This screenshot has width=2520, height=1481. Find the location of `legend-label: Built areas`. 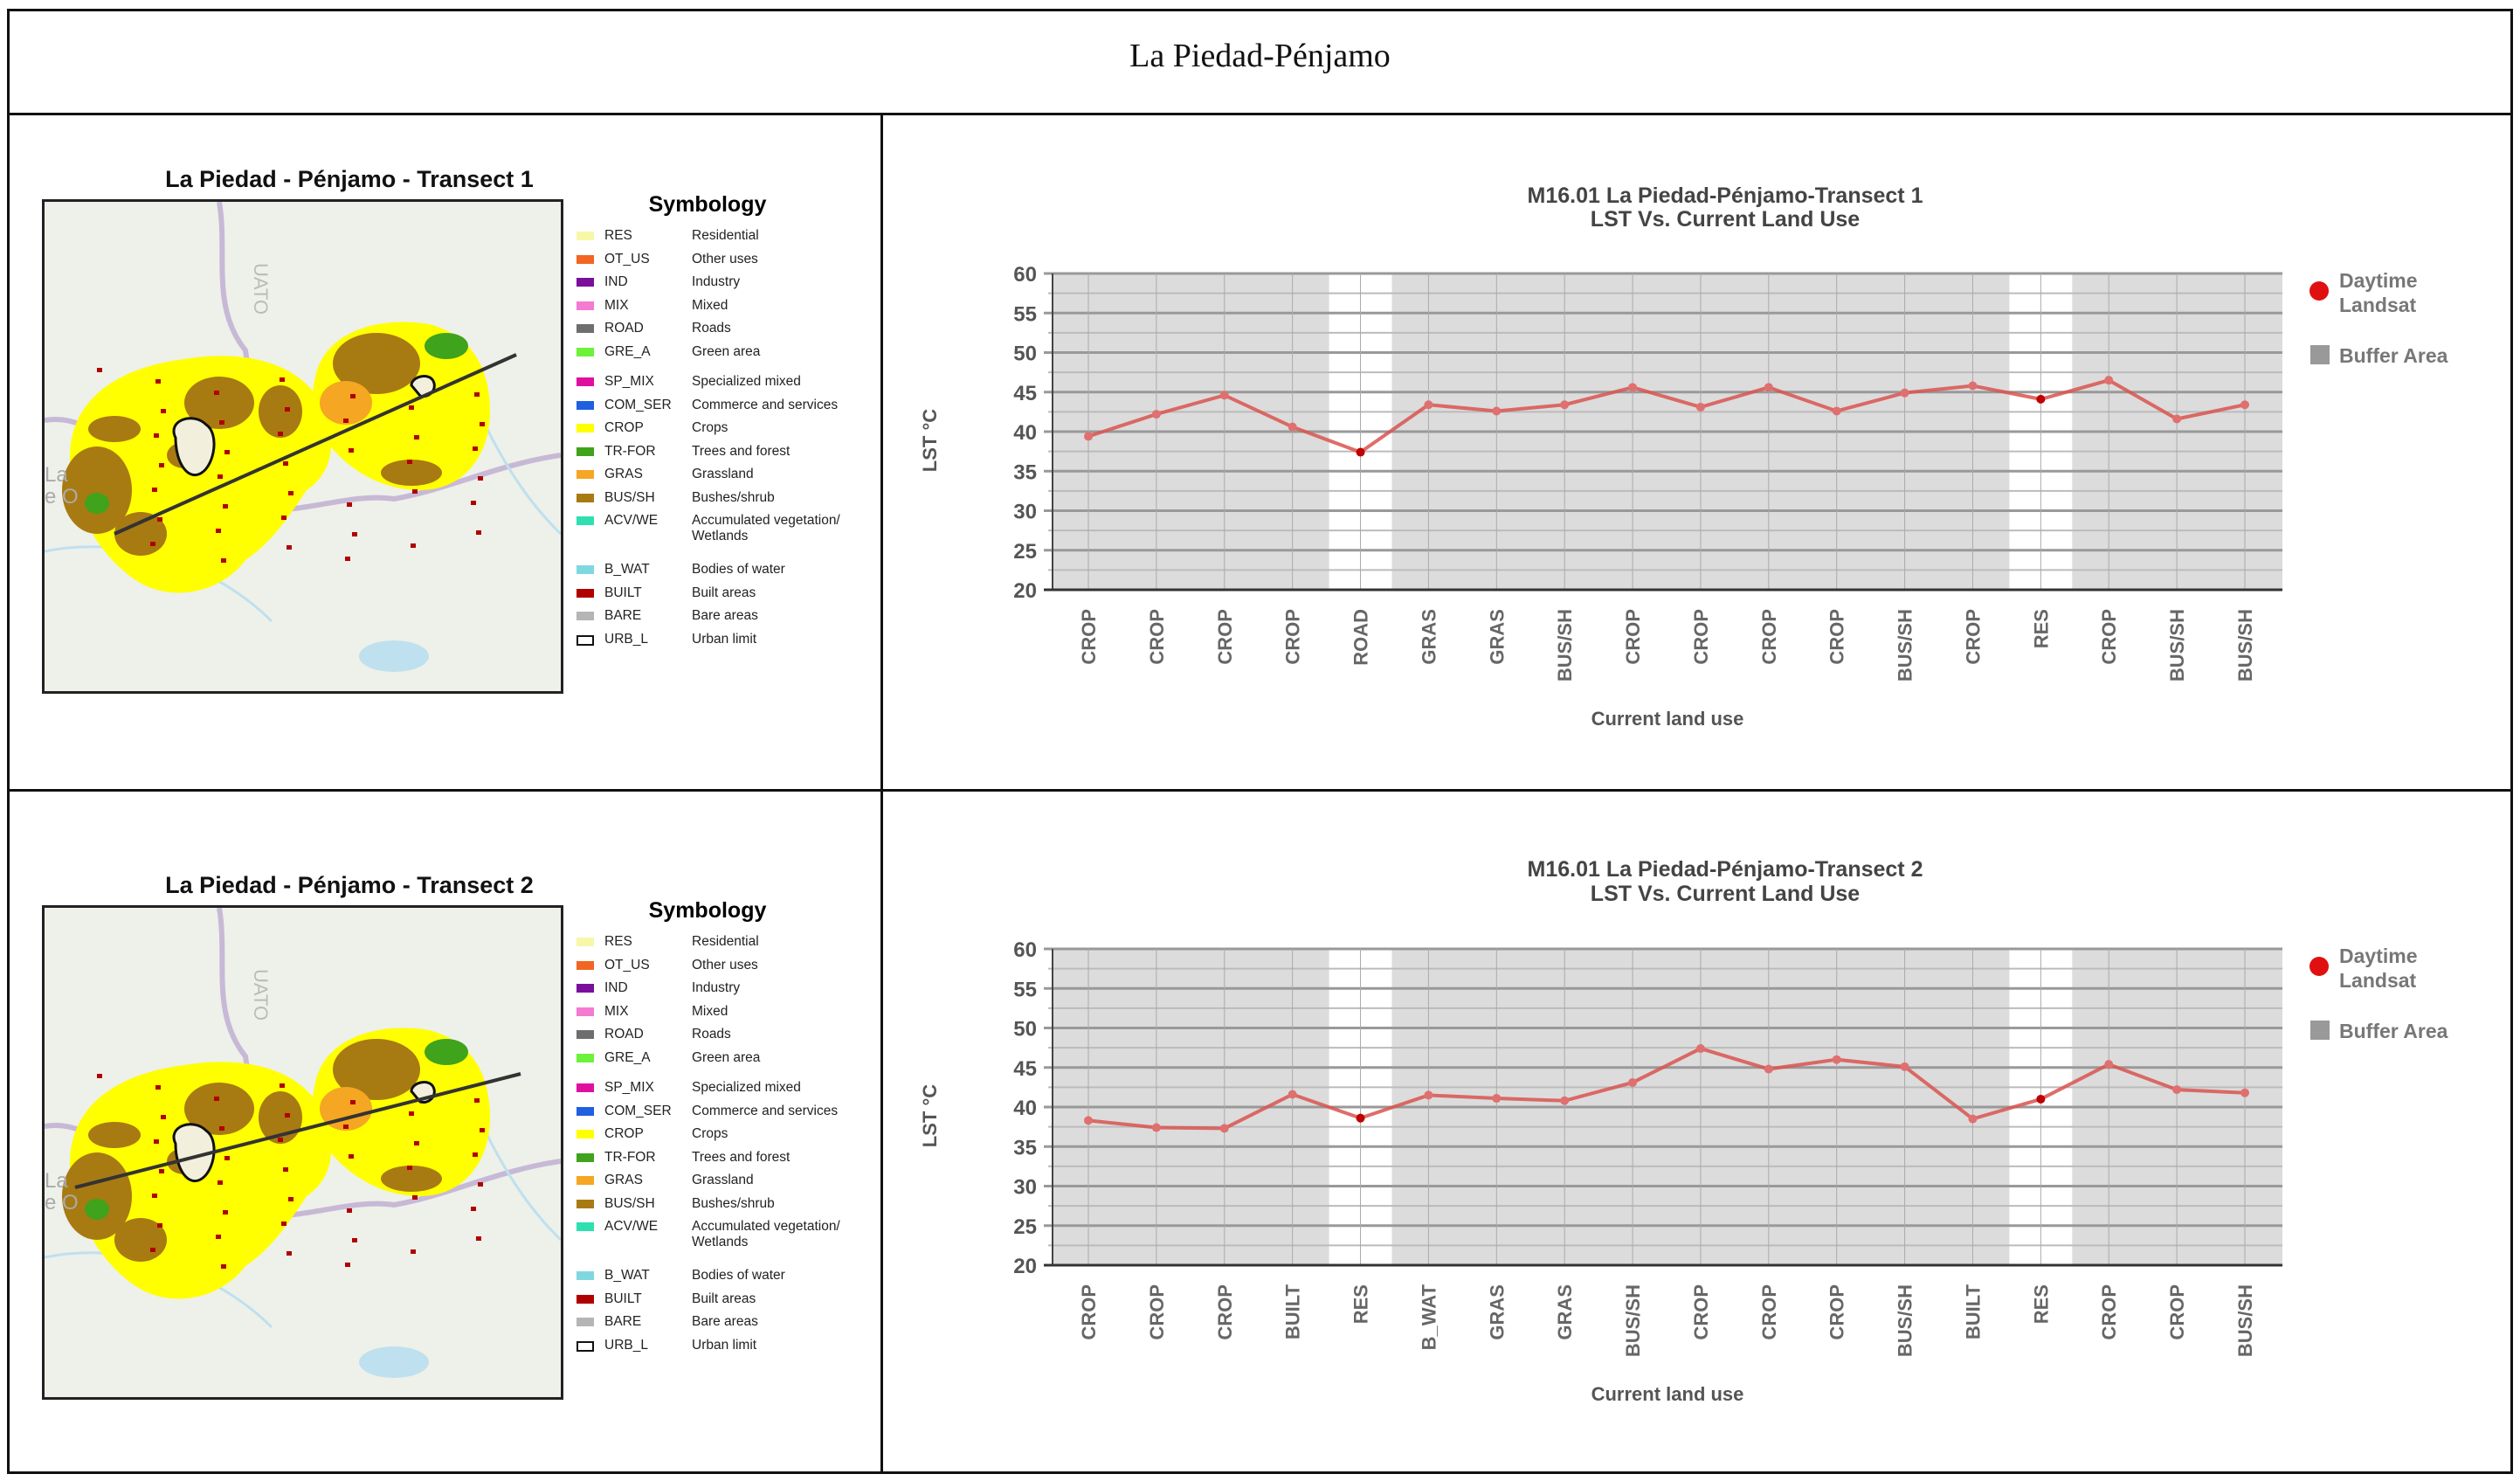

legend-label: Built areas is located at coordinates (724, 592).